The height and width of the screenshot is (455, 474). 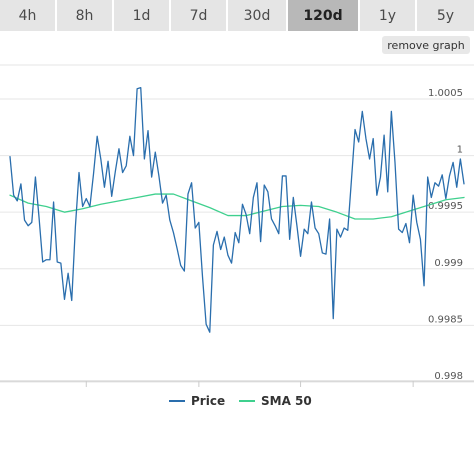 I want to click on y-tick-label: 1.0005, so click(x=445, y=93).